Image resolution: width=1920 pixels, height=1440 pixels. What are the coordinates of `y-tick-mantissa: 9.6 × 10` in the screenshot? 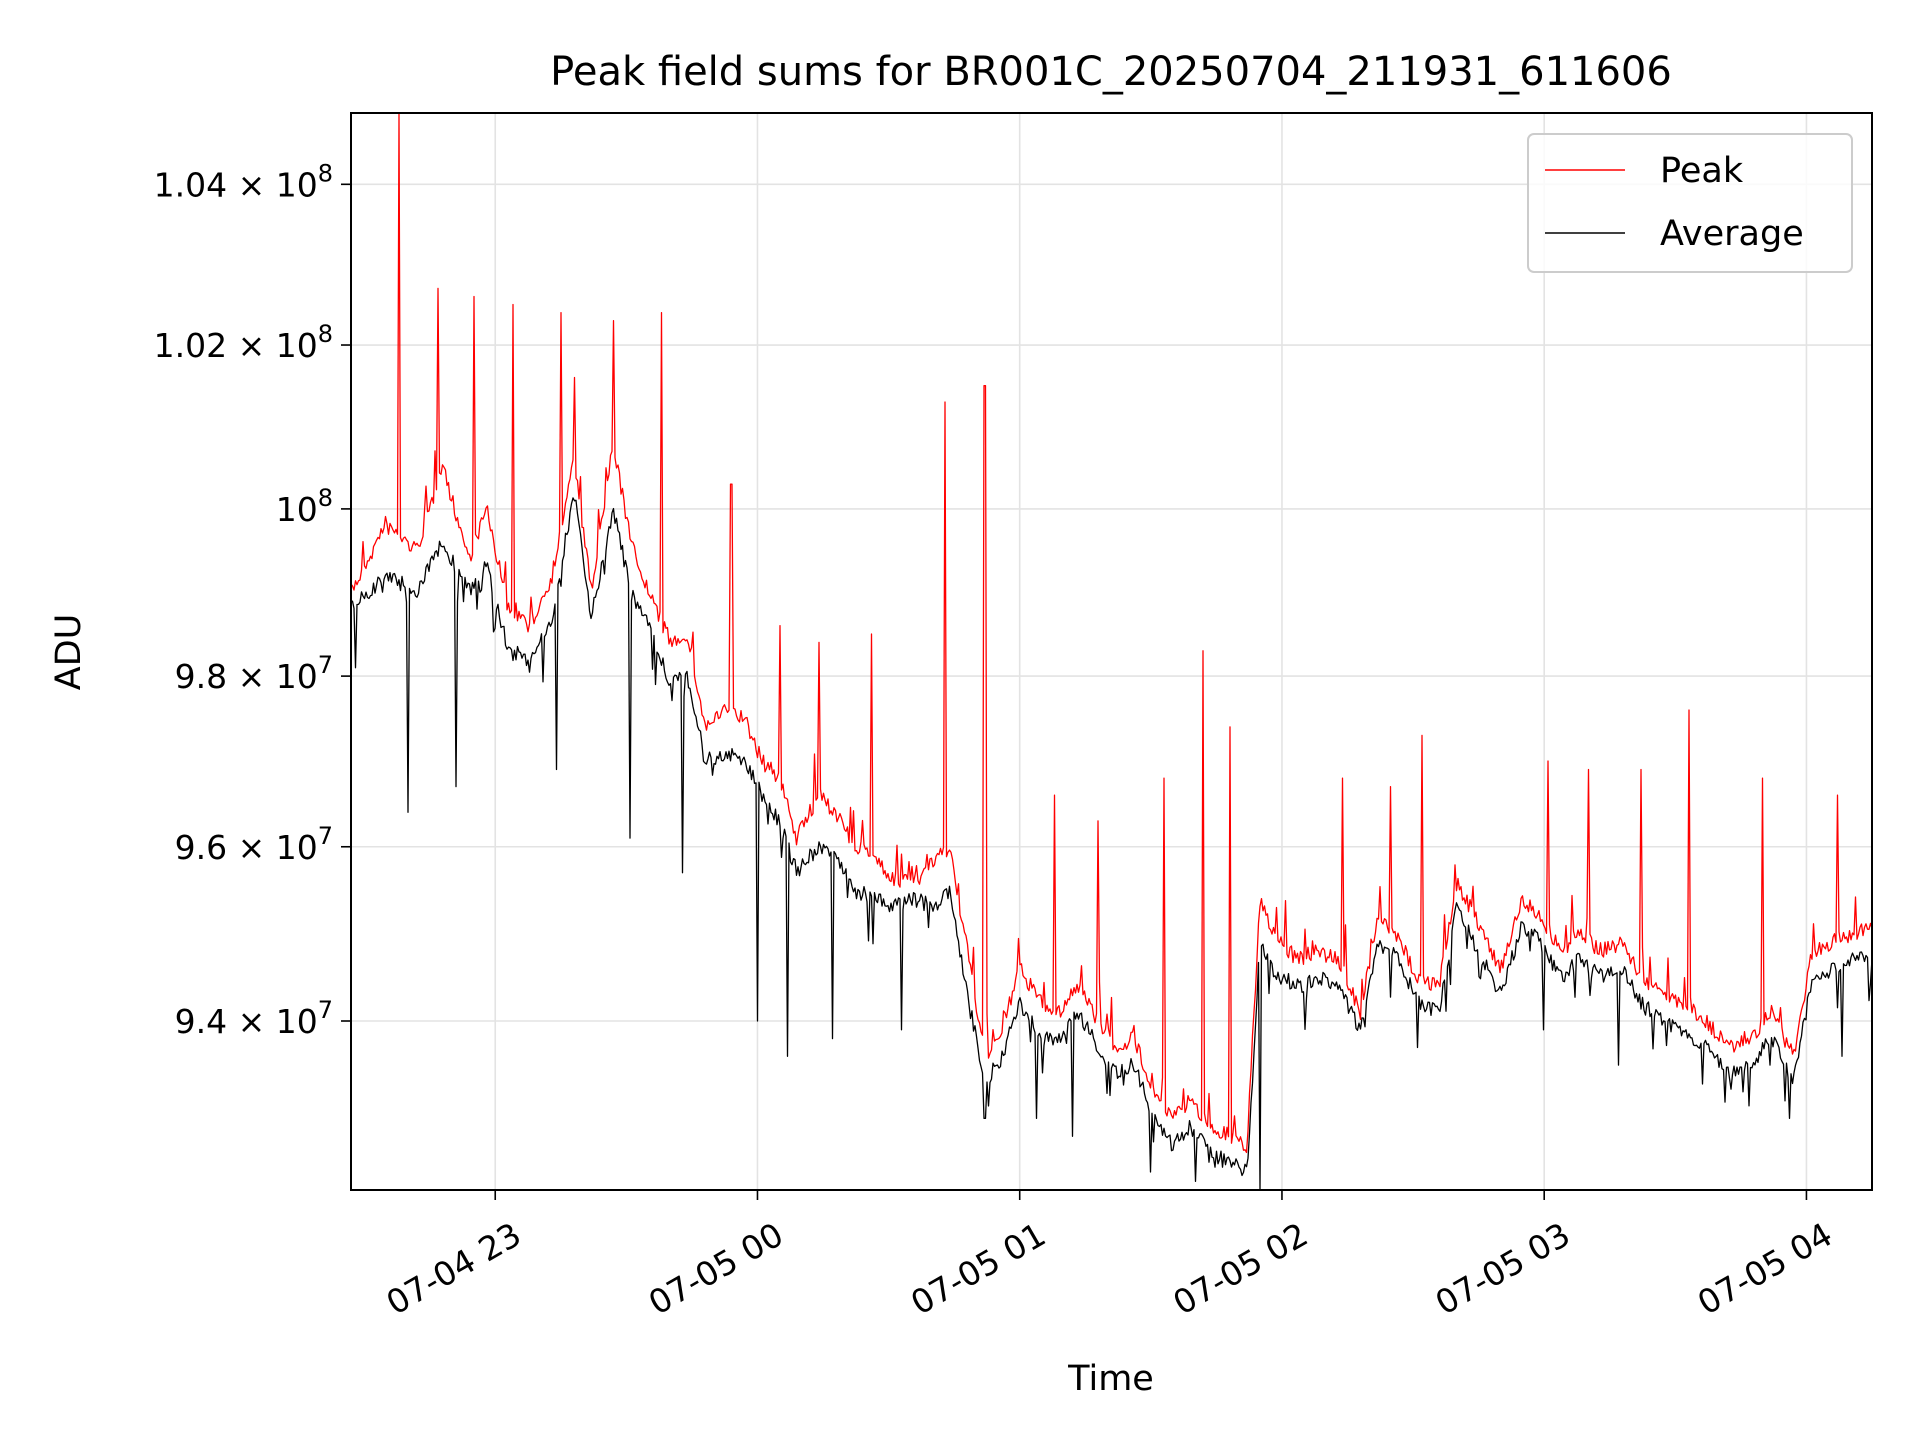 It's located at (246, 847).